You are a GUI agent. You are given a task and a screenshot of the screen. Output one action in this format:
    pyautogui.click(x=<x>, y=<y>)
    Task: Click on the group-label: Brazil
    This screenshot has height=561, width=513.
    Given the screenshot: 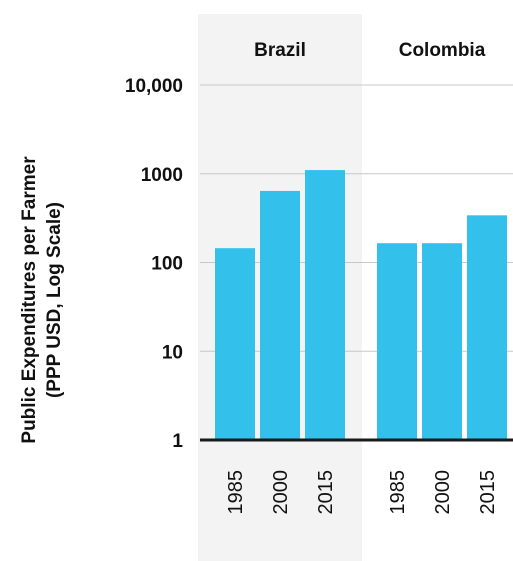 What is the action you would take?
    pyautogui.click(x=280, y=50)
    